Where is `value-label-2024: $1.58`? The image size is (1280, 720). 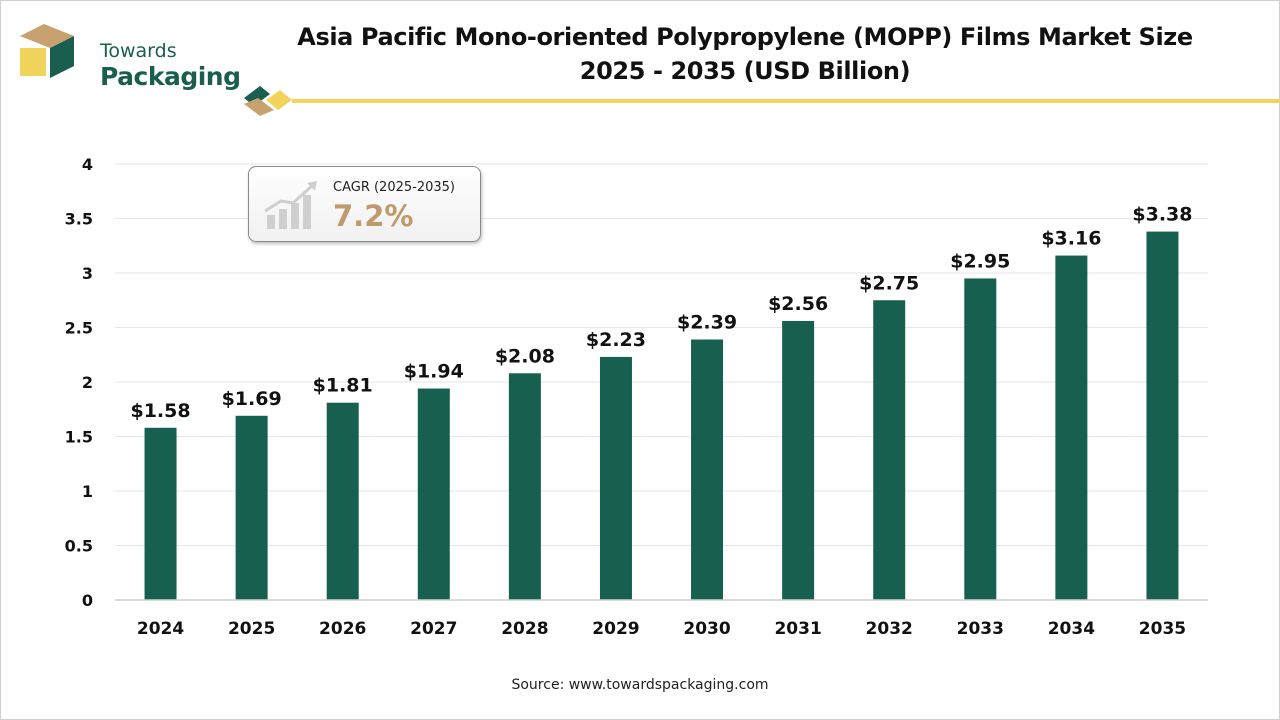
value-label-2024: $1.58 is located at coordinates (160, 411).